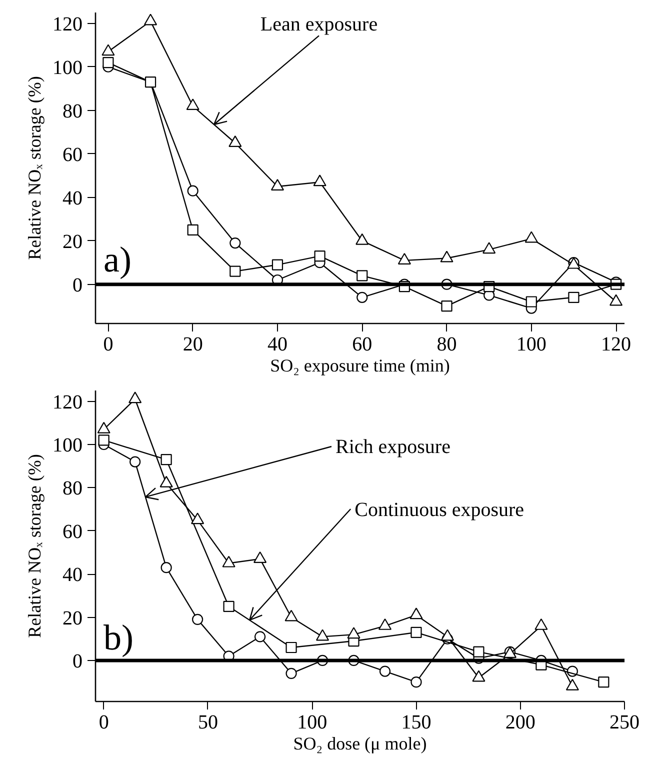  I want to click on x-tick-label: 50, so click(208, 723).